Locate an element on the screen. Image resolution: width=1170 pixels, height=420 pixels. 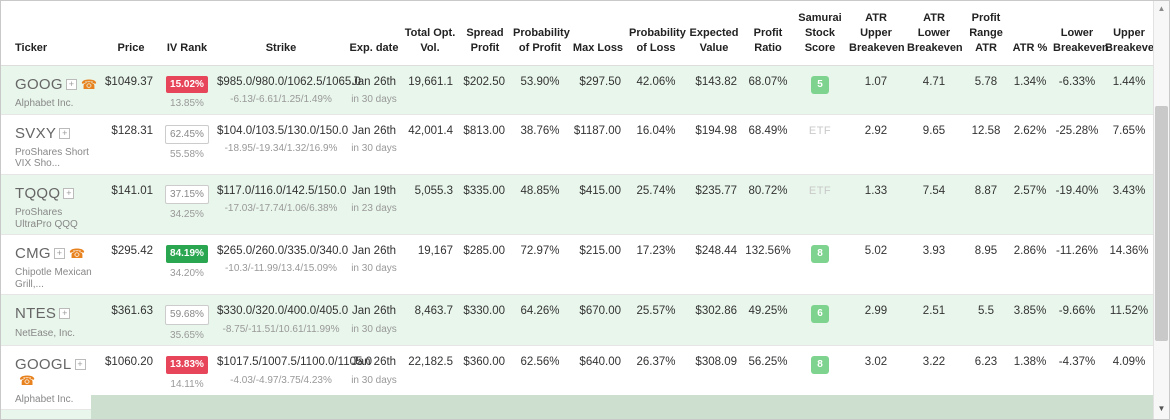
ticker-symbol: TQQQ is located at coordinates (38, 193).